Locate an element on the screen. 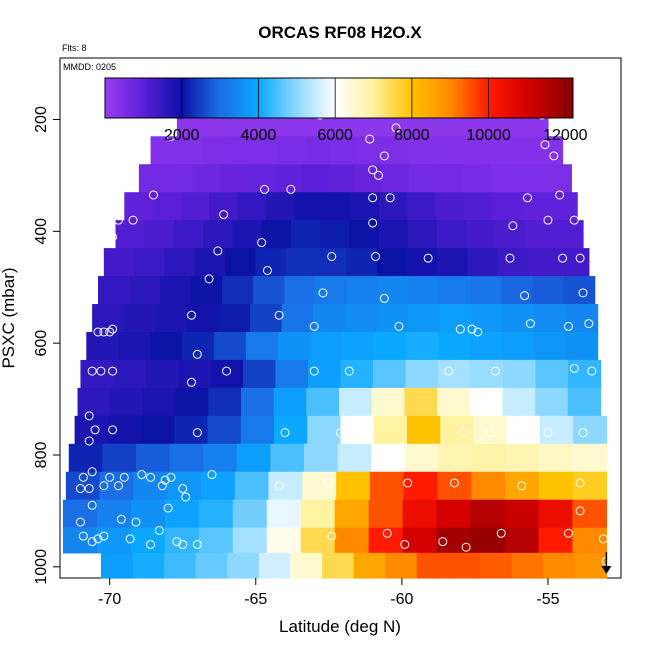 The width and height of the screenshot is (650, 650). y-axis-label: PSXC (mbar) is located at coordinates (9, 317).